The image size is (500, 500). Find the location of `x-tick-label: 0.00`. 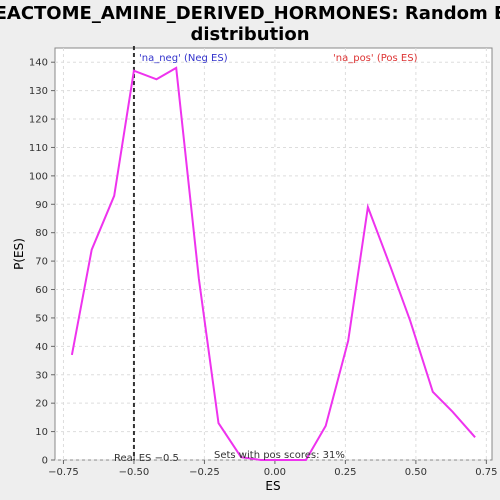

x-tick-label: 0.00 is located at coordinates (275, 472).